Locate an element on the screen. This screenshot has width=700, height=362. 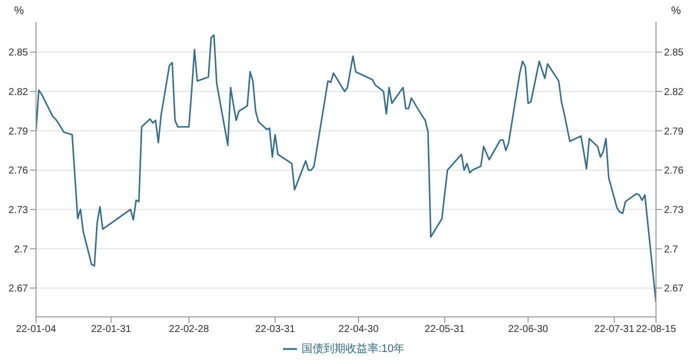
y2-tick-label: 2.73 is located at coordinates (674, 210).